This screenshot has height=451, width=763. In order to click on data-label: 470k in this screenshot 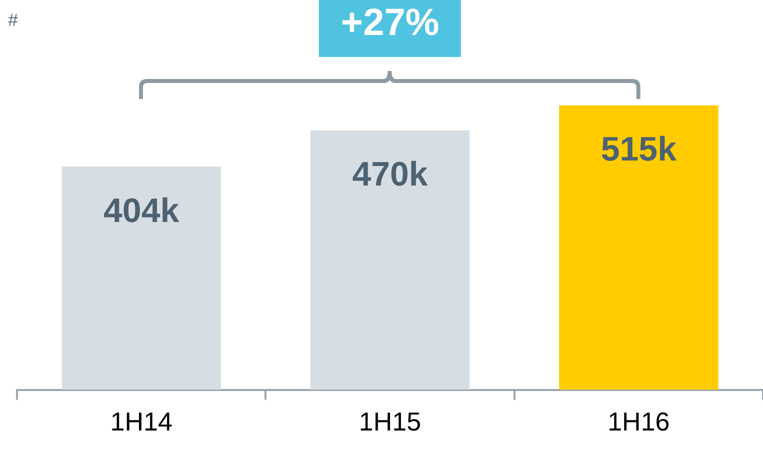, I will do `click(390, 175)`.